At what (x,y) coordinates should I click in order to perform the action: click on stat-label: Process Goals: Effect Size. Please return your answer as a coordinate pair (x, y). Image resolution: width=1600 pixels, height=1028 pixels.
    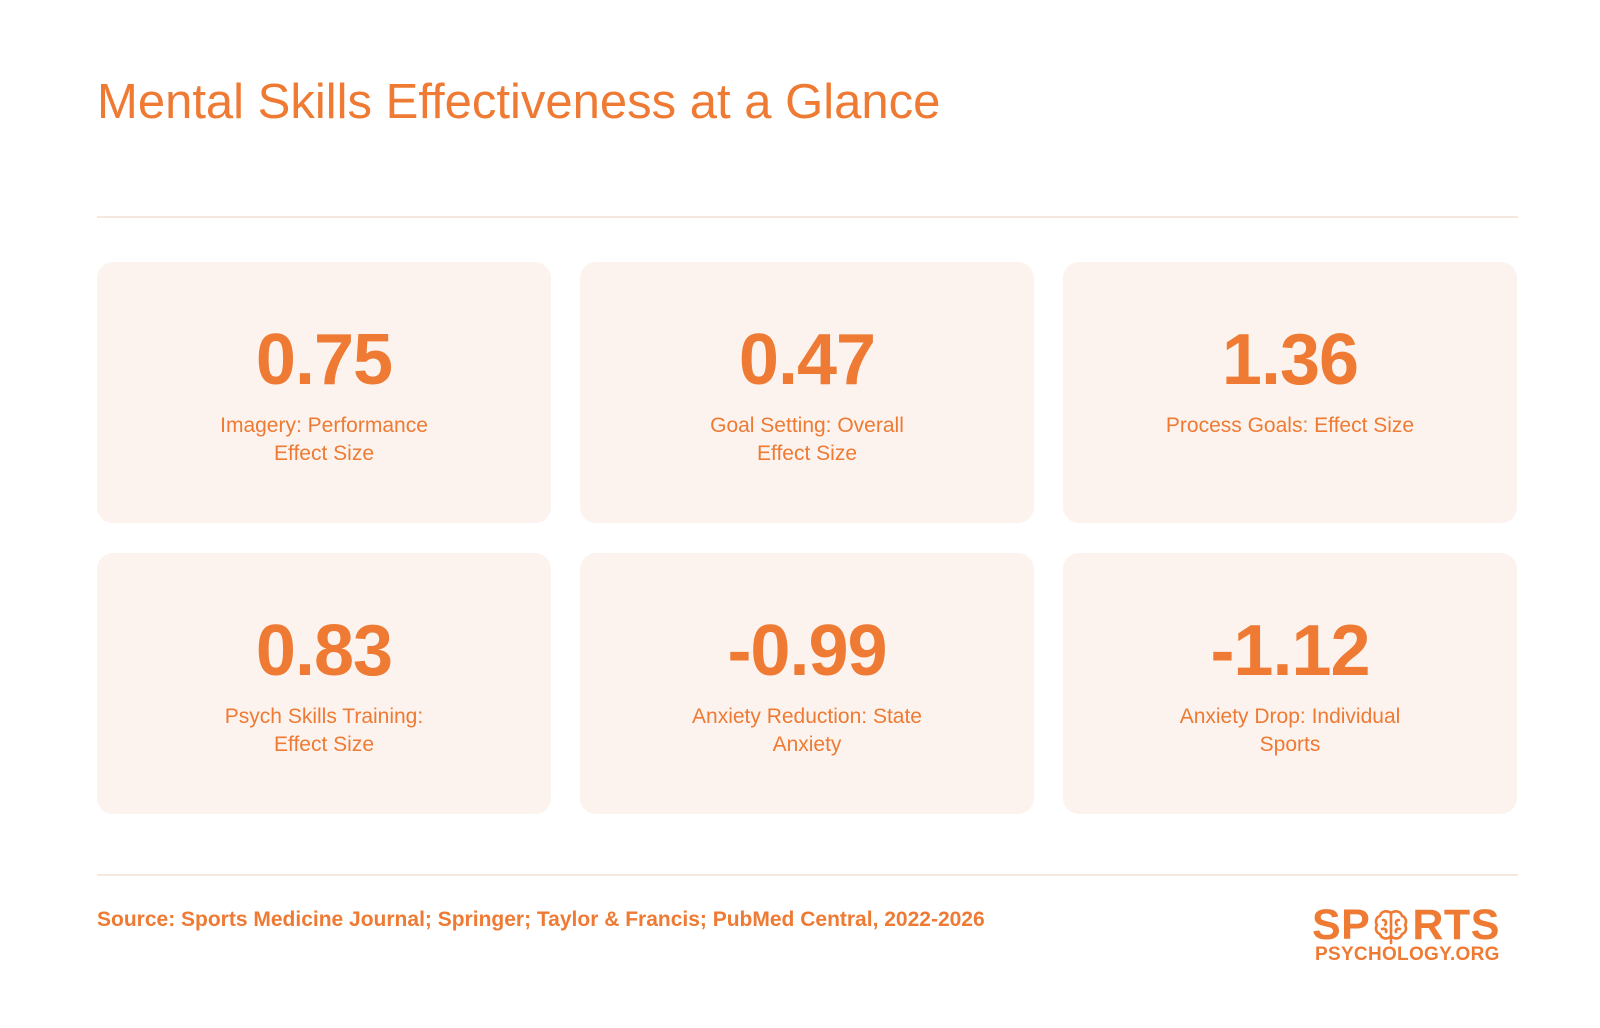
    Looking at the image, I should click on (1290, 425).